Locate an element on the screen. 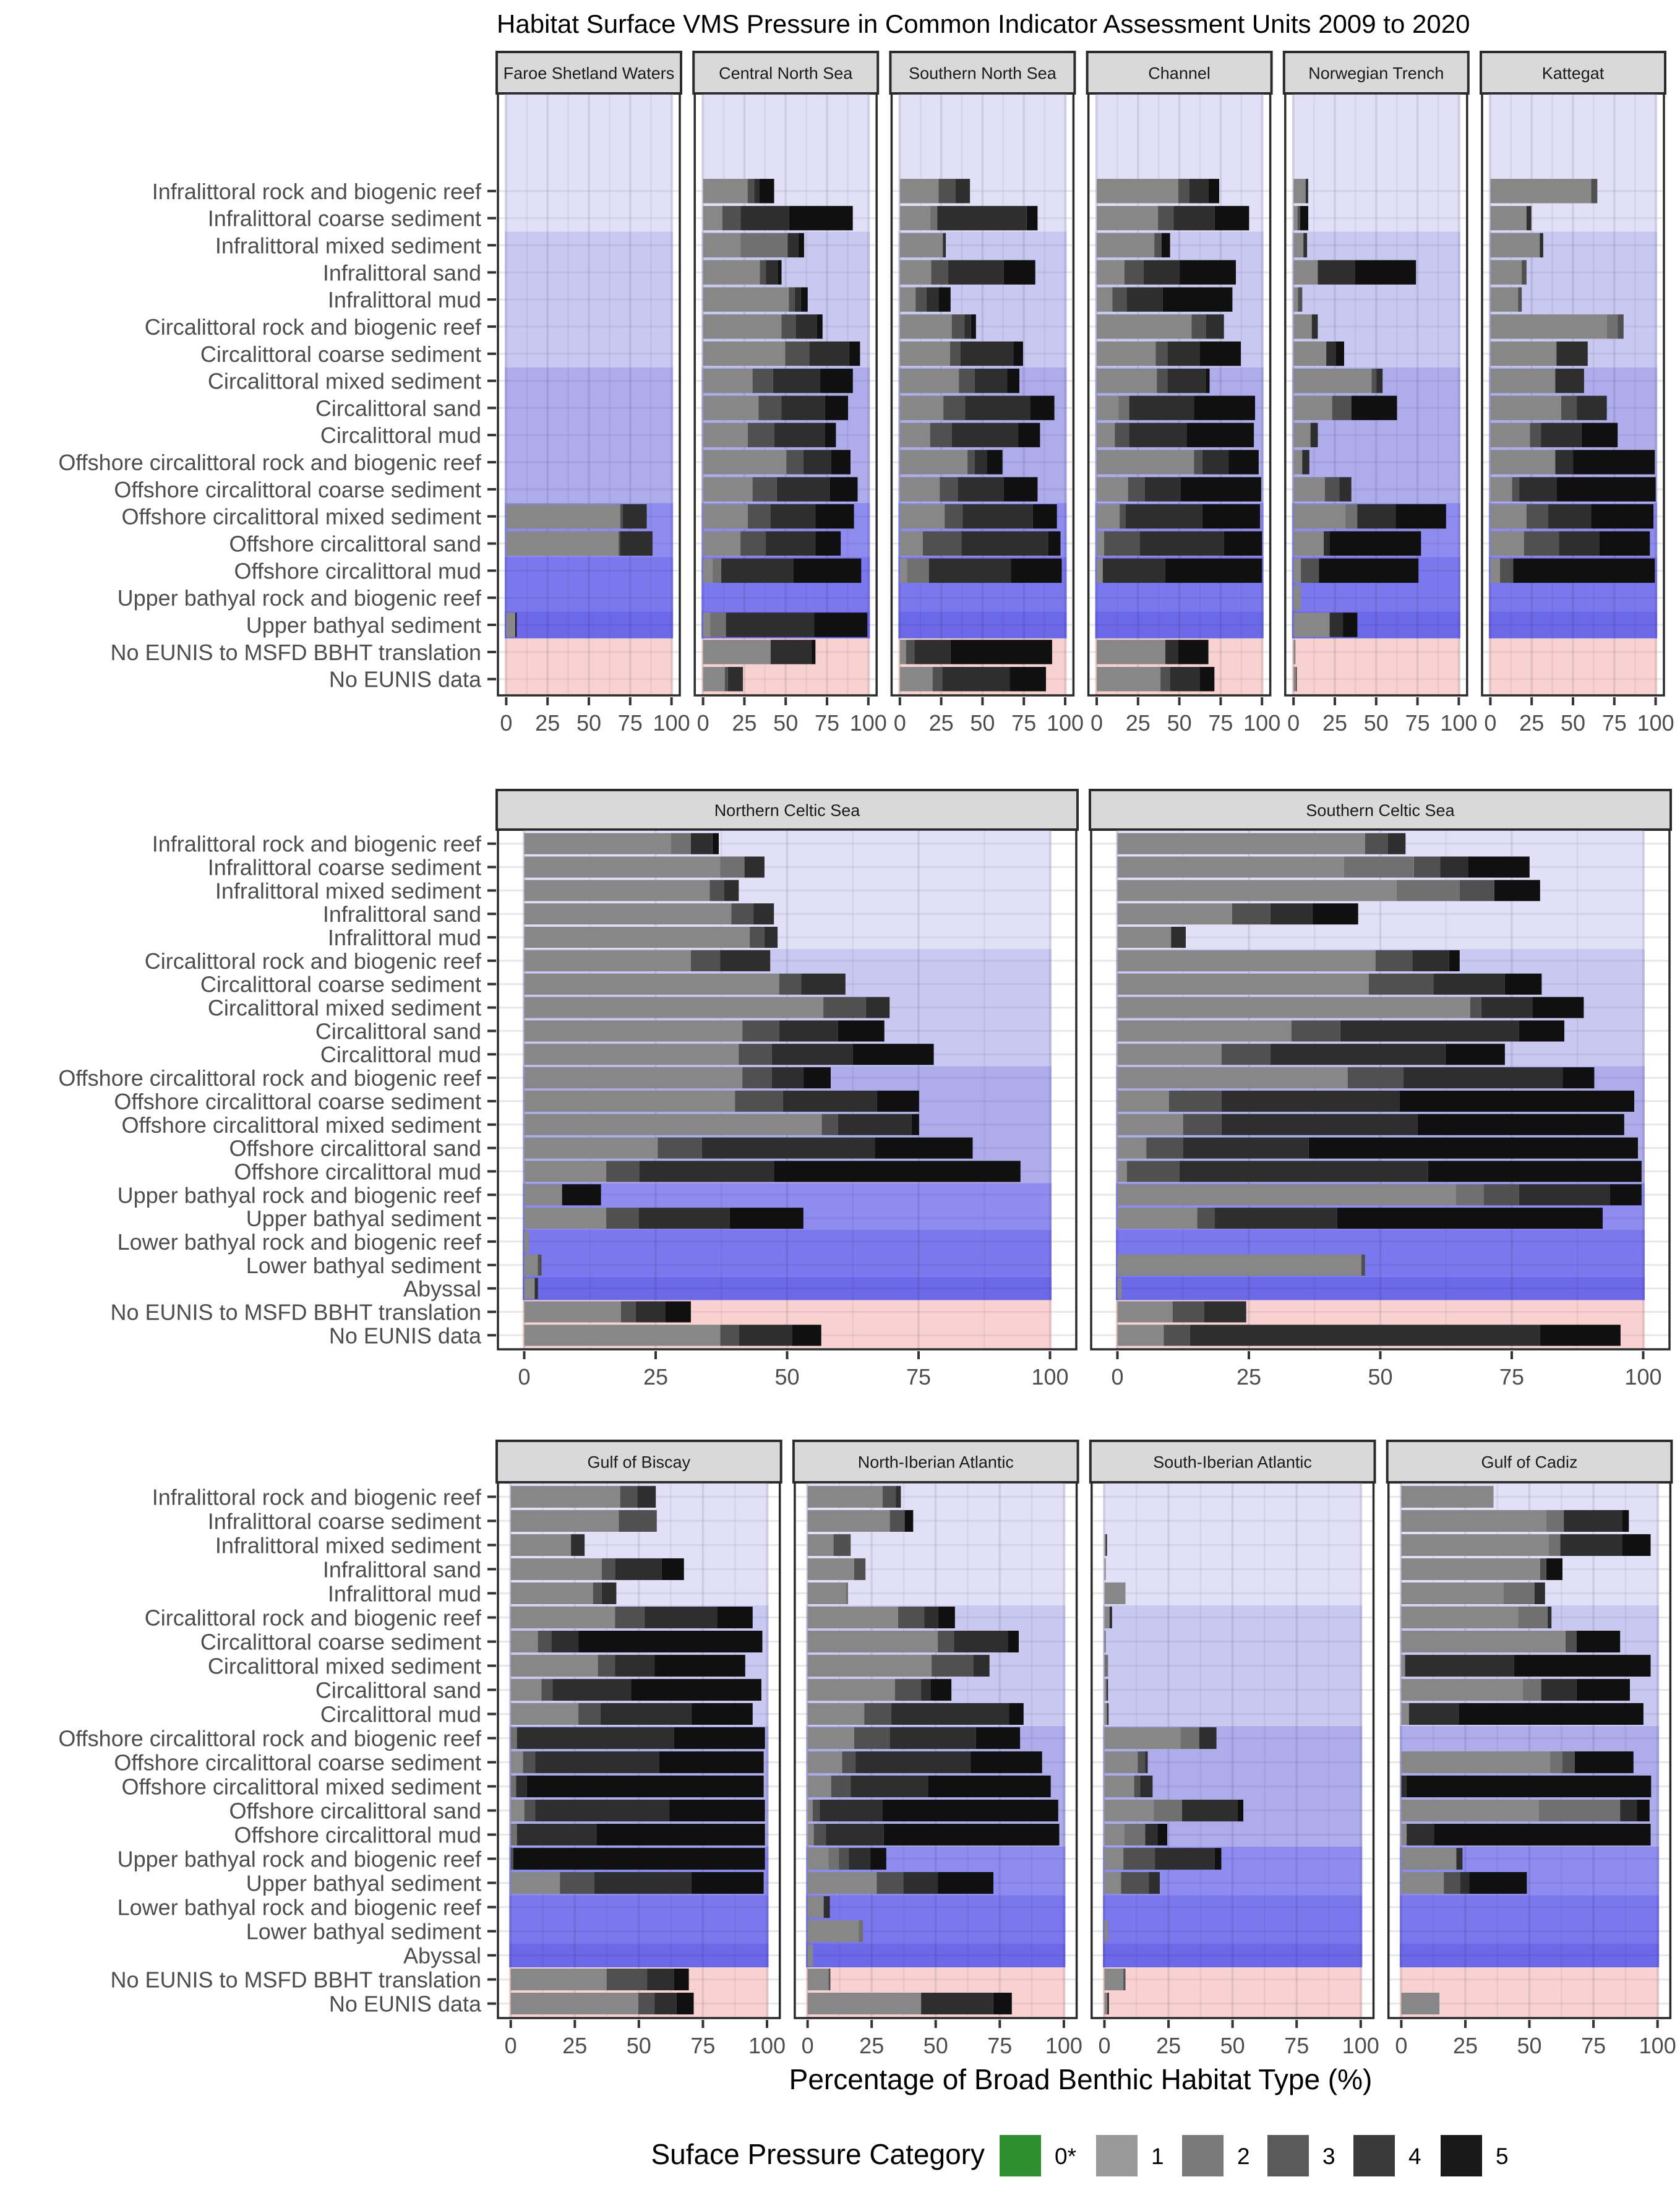 The height and width of the screenshot is (2195, 1680). svg-text: North-Iberian Atlantic is located at coordinates (936, 1462).